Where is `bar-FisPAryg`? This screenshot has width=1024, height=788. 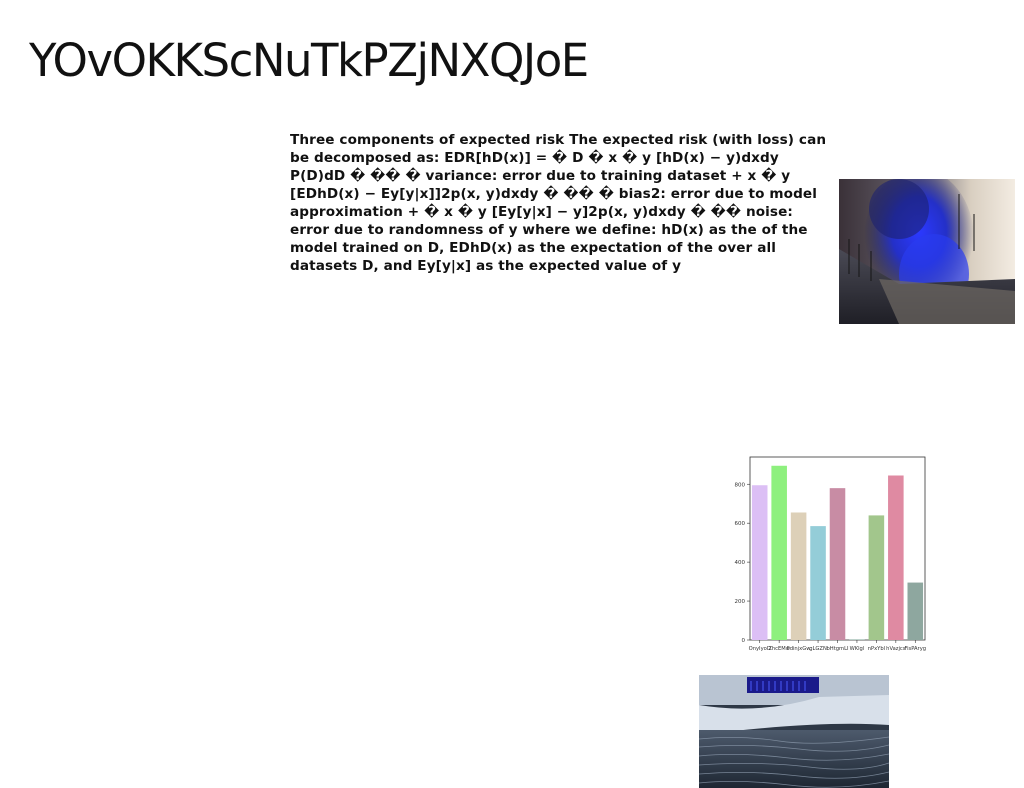
bar-FisPAryg is located at coordinates (915, 611).